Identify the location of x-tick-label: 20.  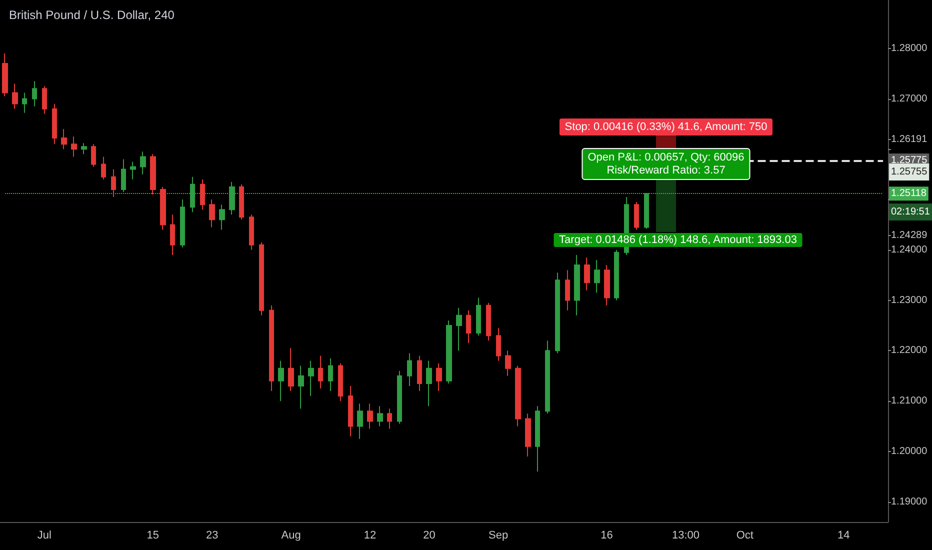
(429, 536).